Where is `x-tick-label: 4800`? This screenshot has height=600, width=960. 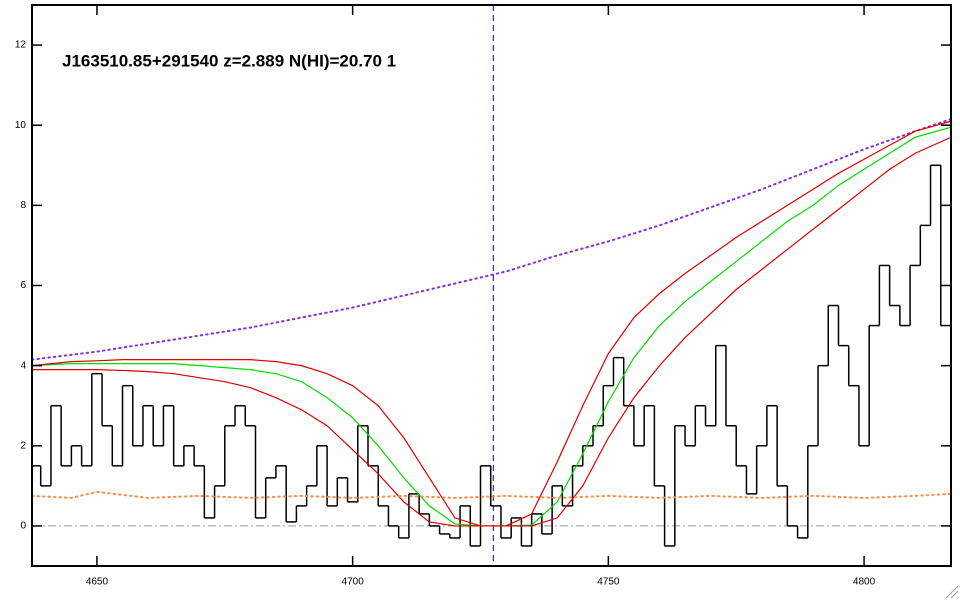
x-tick-label: 4800 is located at coordinates (864, 582).